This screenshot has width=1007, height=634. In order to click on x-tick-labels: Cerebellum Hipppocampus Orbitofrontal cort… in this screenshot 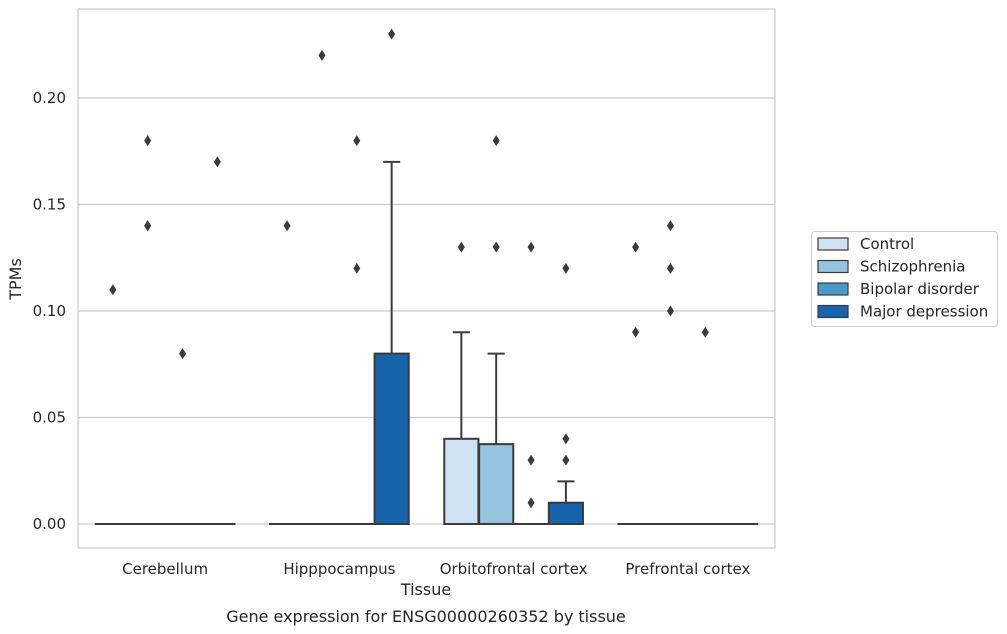, I will do `click(436, 569)`.